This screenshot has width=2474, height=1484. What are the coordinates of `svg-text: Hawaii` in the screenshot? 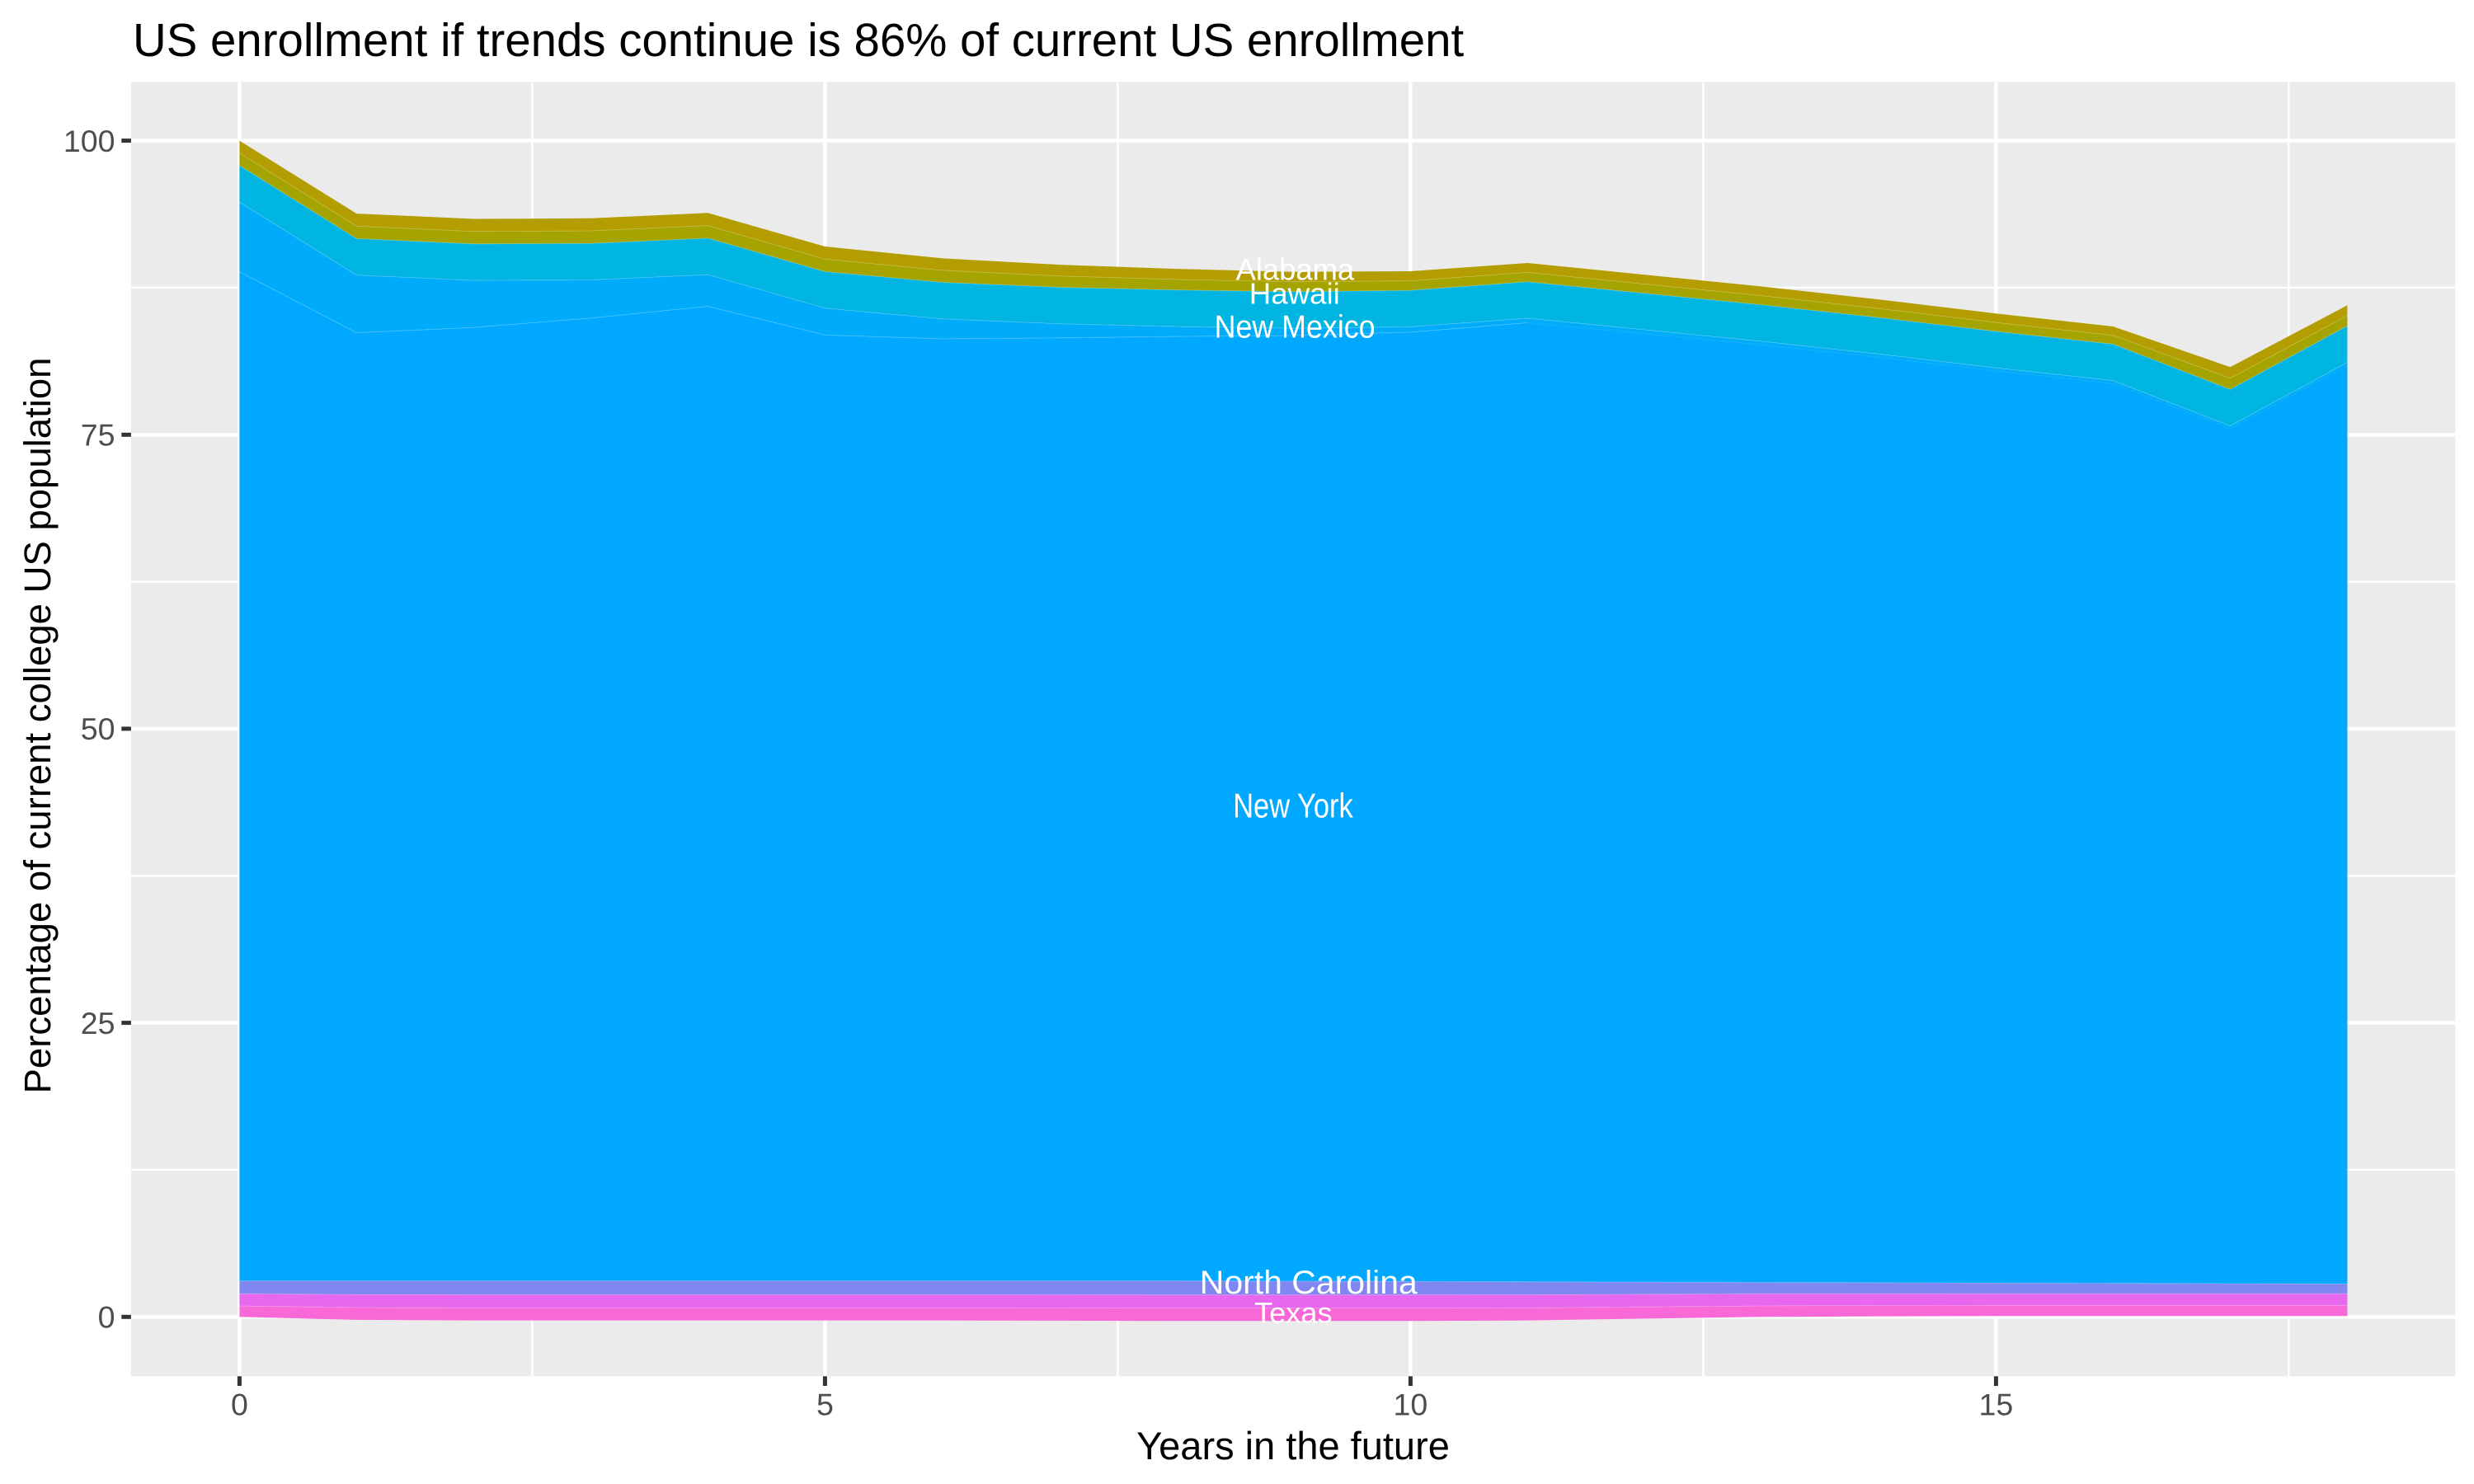 It's located at (1294, 293).